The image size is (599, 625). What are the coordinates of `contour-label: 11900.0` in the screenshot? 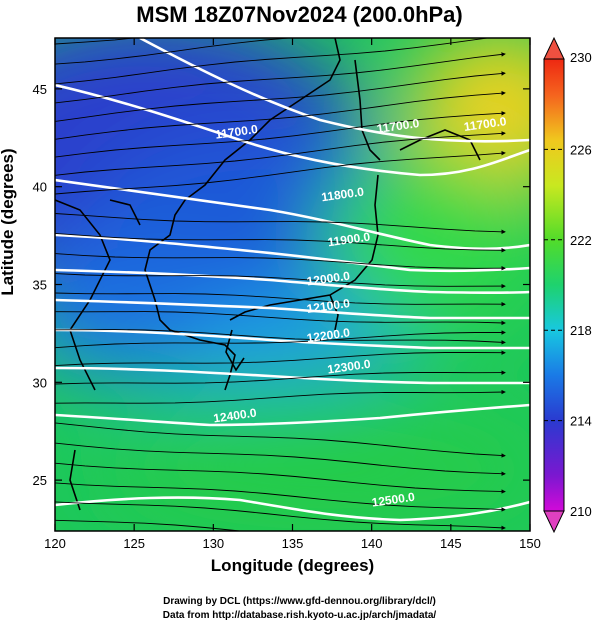 It's located at (349, 240).